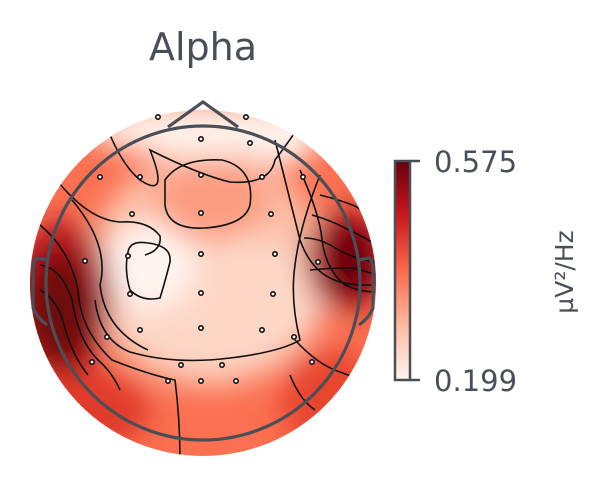 This screenshot has height=484, width=608. I want to click on colorbar-unit-label: µV²/Hz, so click(564, 271).